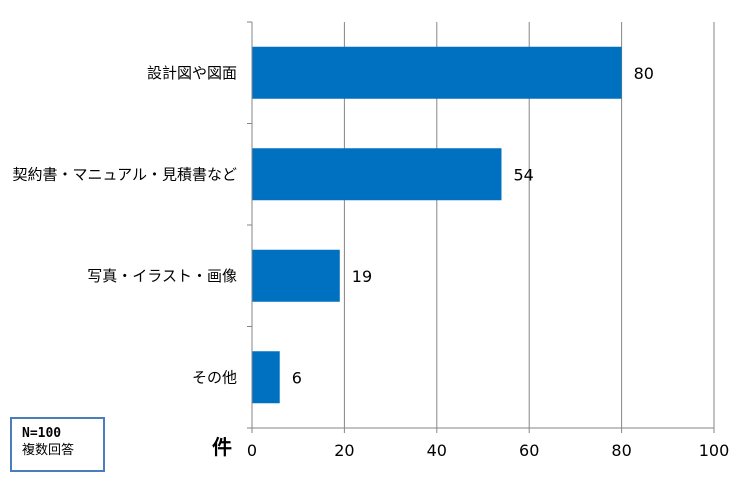  What do you see at coordinates (42, 433) in the screenshot?
I see `sample-size-text: N=100` at bounding box center [42, 433].